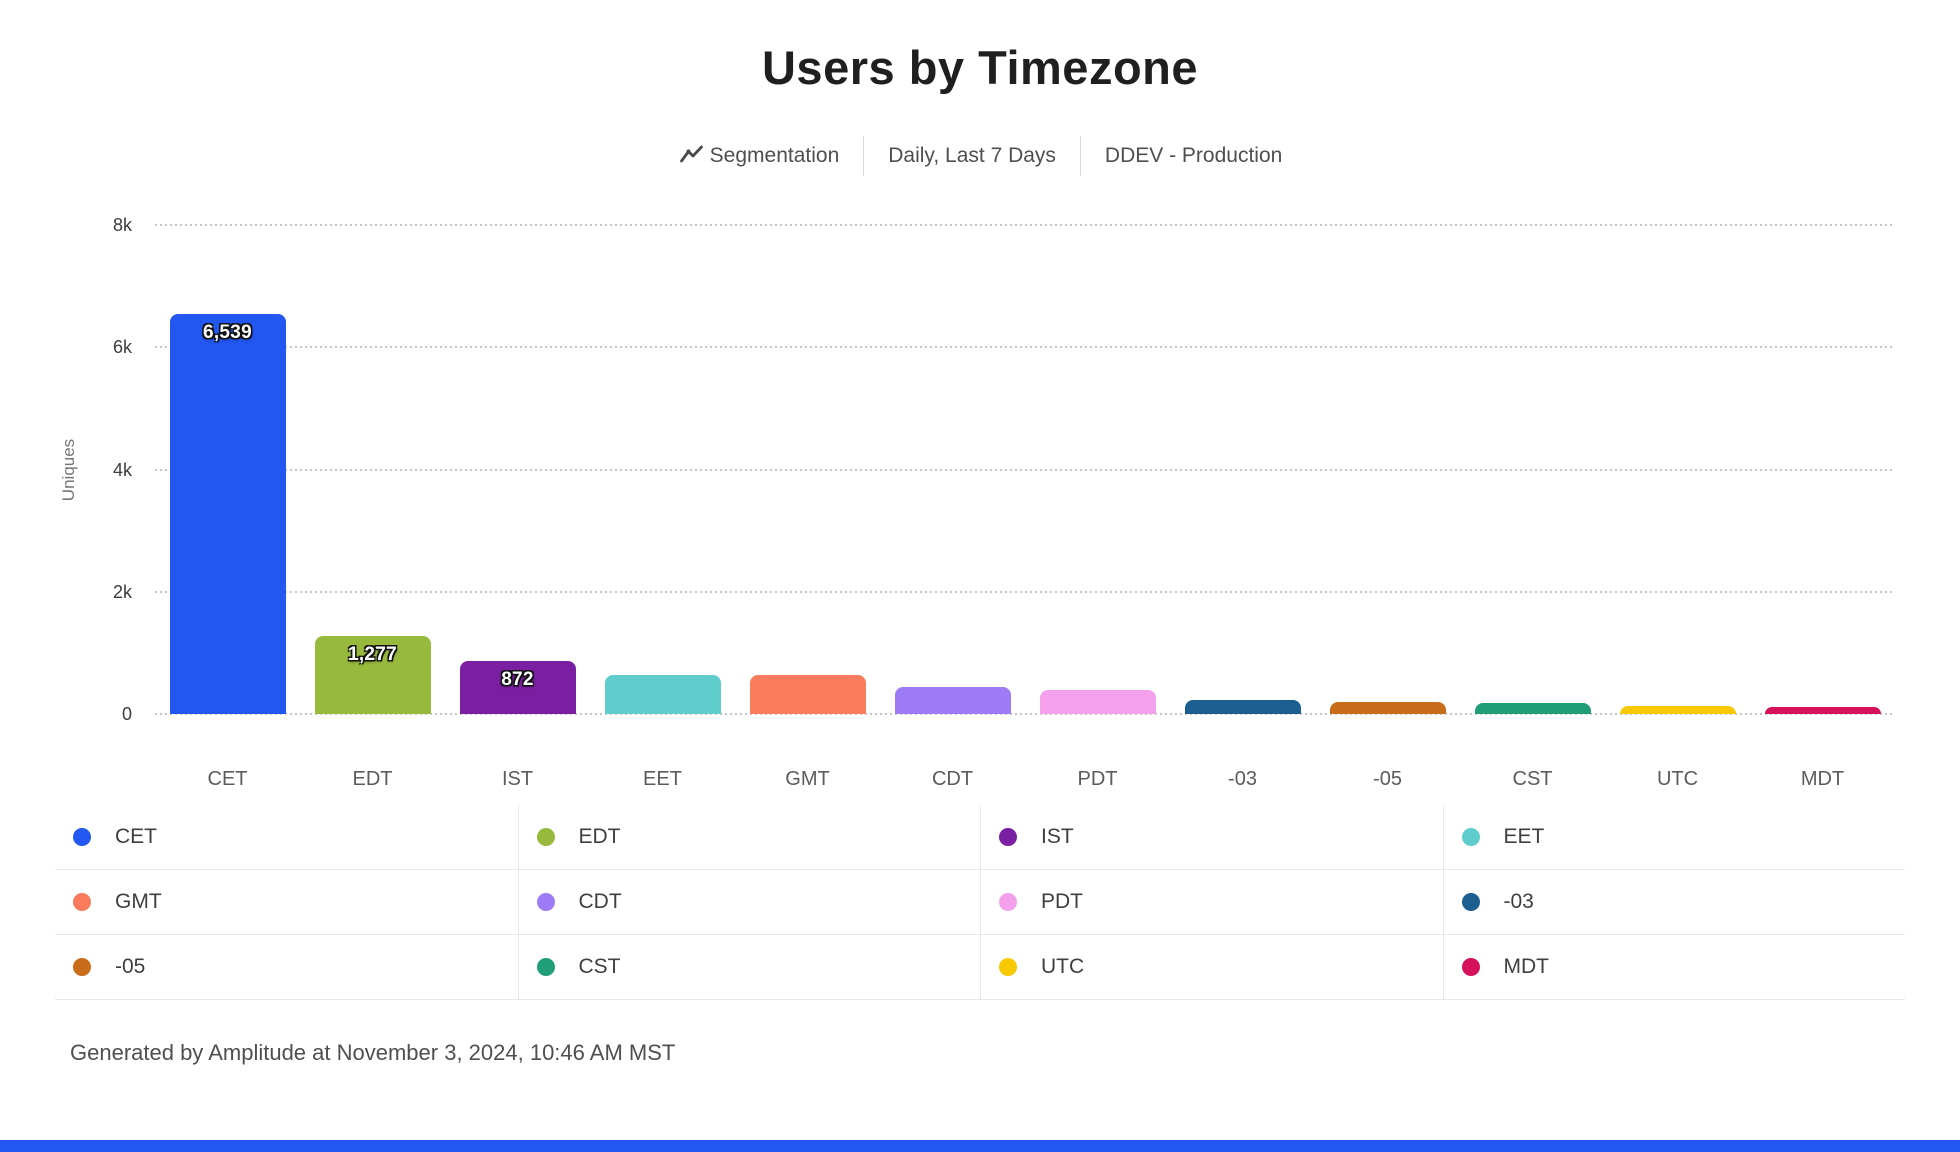  I want to click on bar-IST: 872, so click(517, 687).